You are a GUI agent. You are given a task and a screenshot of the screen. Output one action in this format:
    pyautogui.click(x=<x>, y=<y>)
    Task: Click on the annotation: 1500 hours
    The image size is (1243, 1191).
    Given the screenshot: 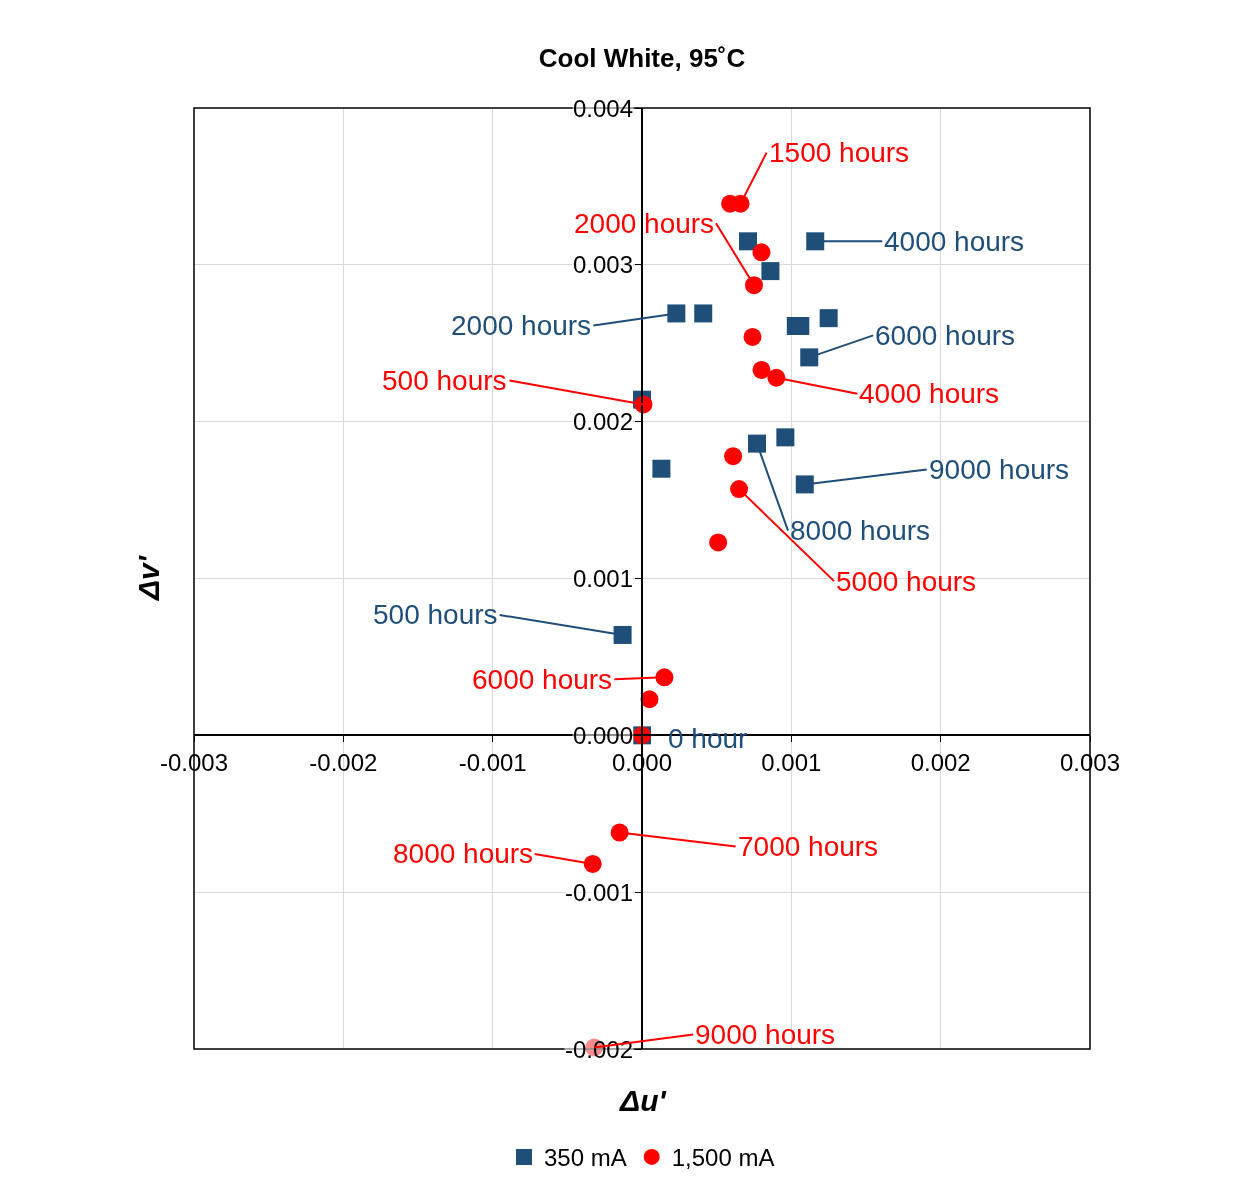 What is the action you would take?
    pyautogui.click(x=839, y=152)
    